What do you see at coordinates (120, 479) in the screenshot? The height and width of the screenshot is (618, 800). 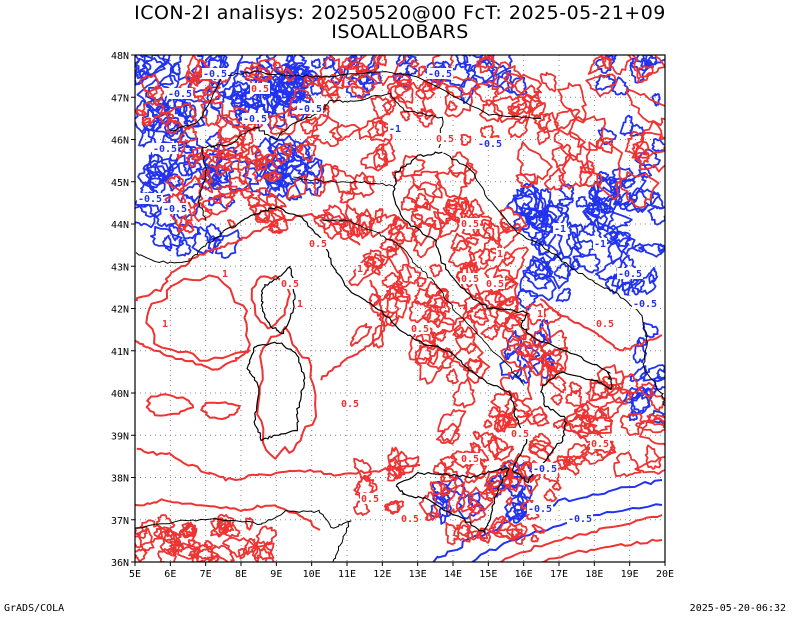 I see `lat-tick-label: 38N` at bounding box center [120, 479].